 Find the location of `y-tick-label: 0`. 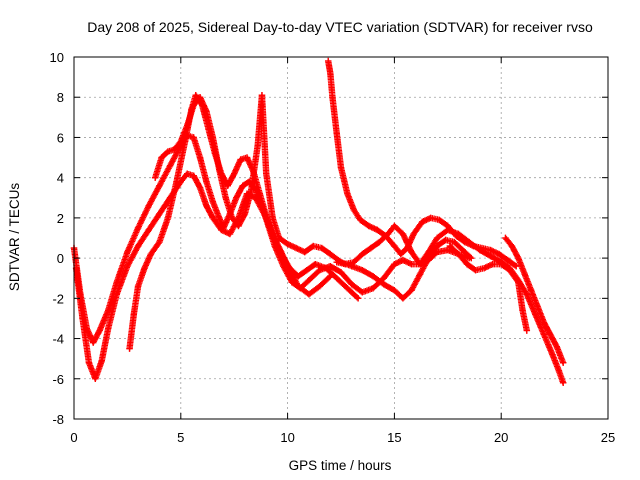

y-tick-label: 0 is located at coordinates (60, 258).